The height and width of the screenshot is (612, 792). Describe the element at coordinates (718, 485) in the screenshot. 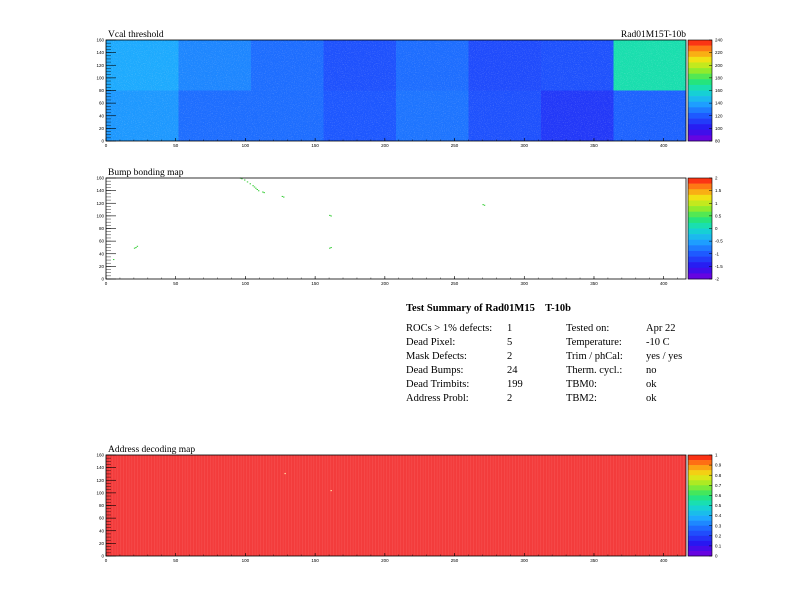

I see `colorbar-label: 0.7` at that location.